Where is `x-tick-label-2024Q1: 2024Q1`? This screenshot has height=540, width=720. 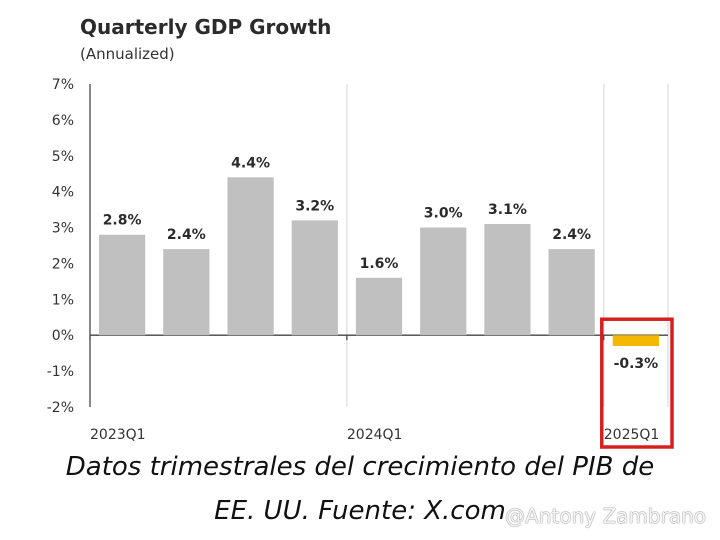 x-tick-label-2024Q1: 2024Q1 is located at coordinates (375, 435).